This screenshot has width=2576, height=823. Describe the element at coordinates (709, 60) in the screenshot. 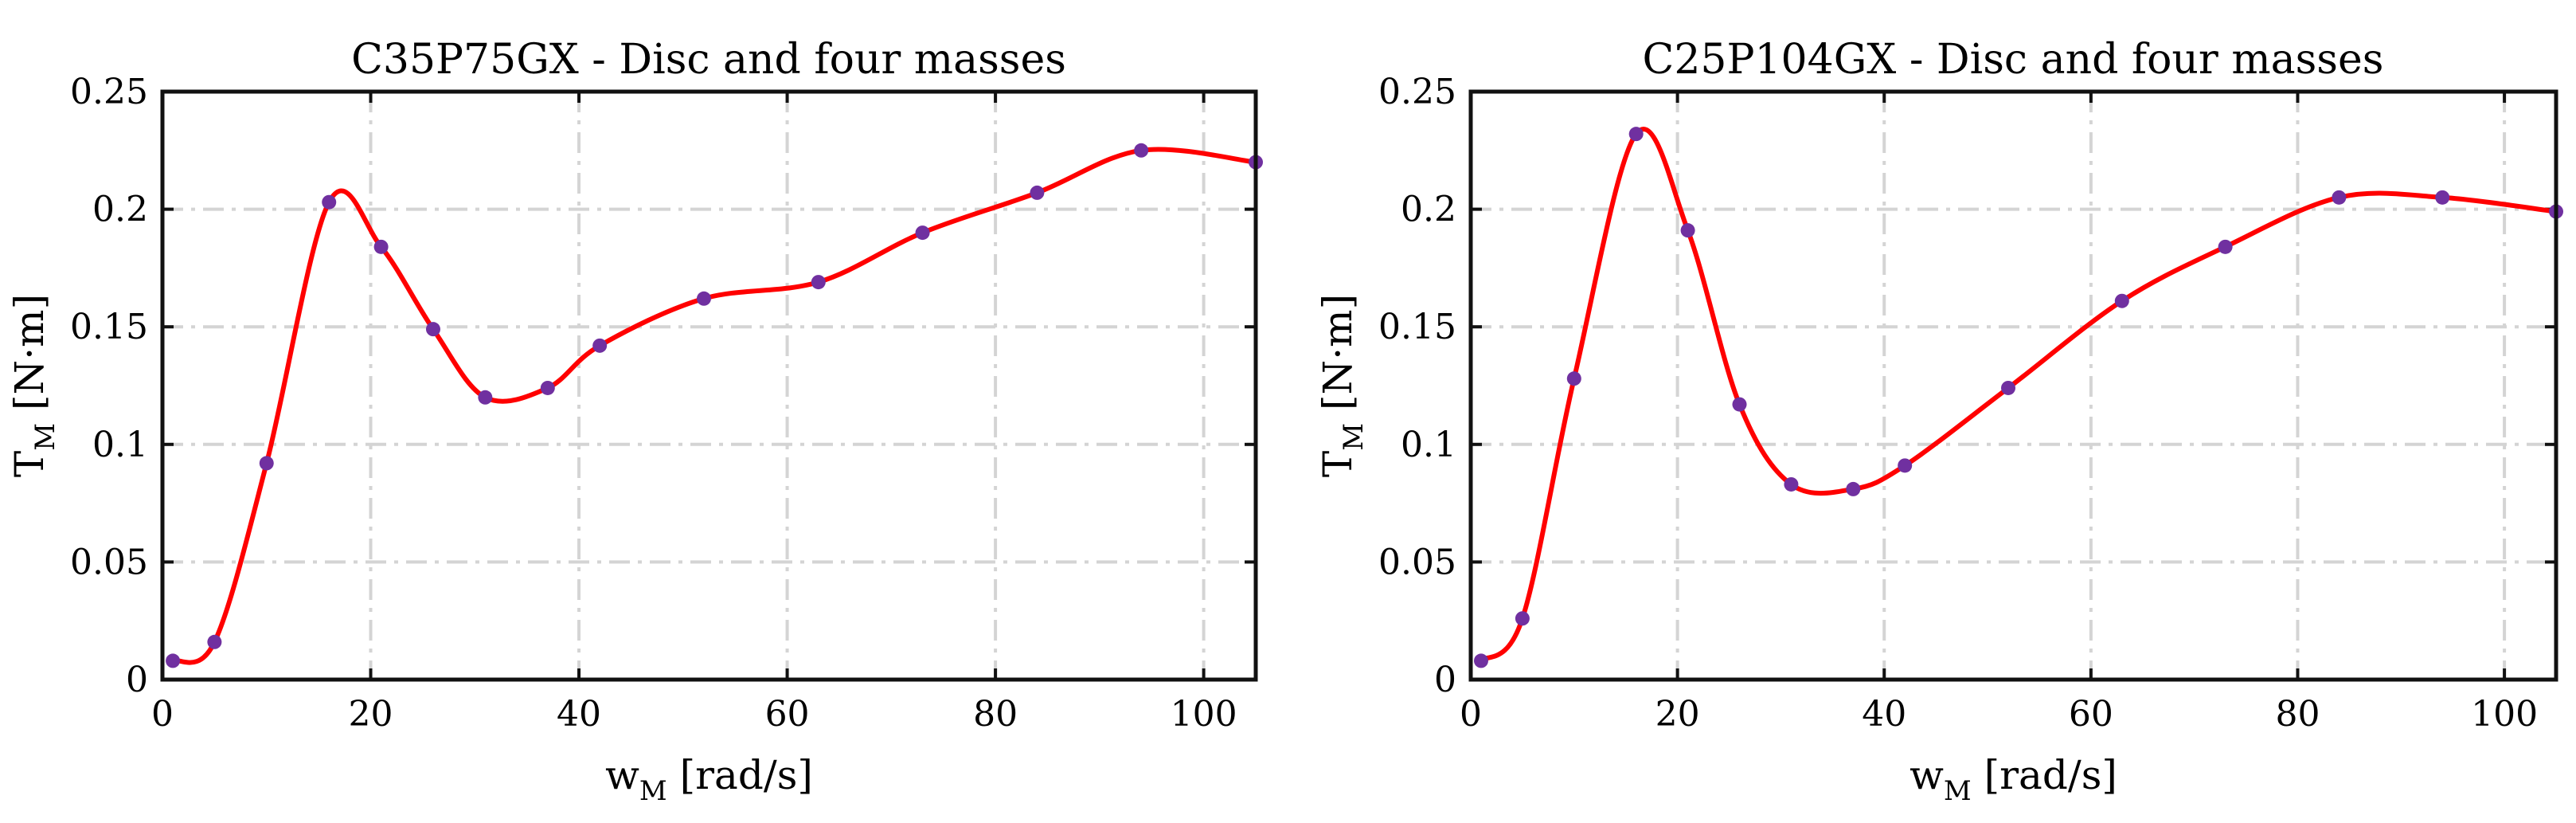

I see `chart-title: C35P75GX - Disc and four masses` at that location.